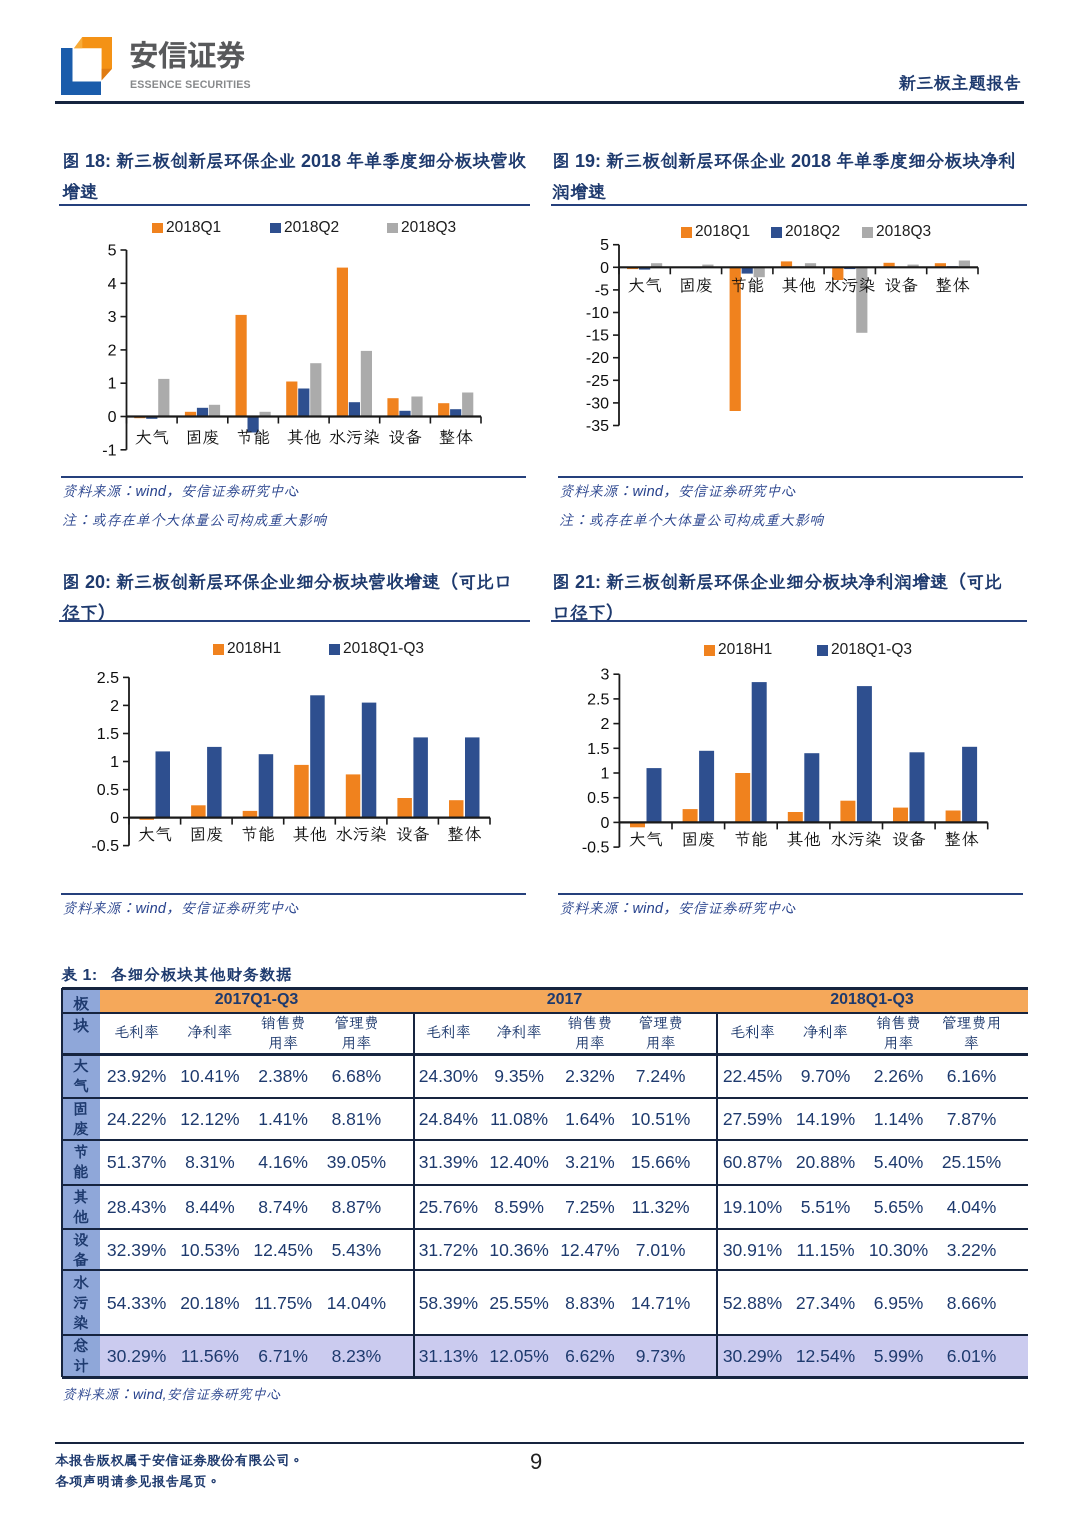 This screenshot has width=1080, height=1527. Describe the element at coordinates (602, 290) in the screenshot. I see `svg-text: -5` at that location.